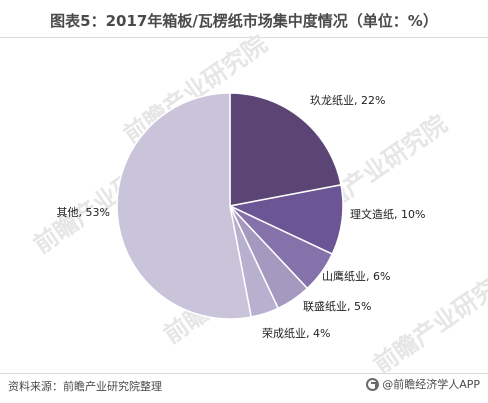 The width and height of the screenshot is (488, 403). Describe the element at coordinates (244, 373) in the screenshot. I see `footer-divider` at that location.